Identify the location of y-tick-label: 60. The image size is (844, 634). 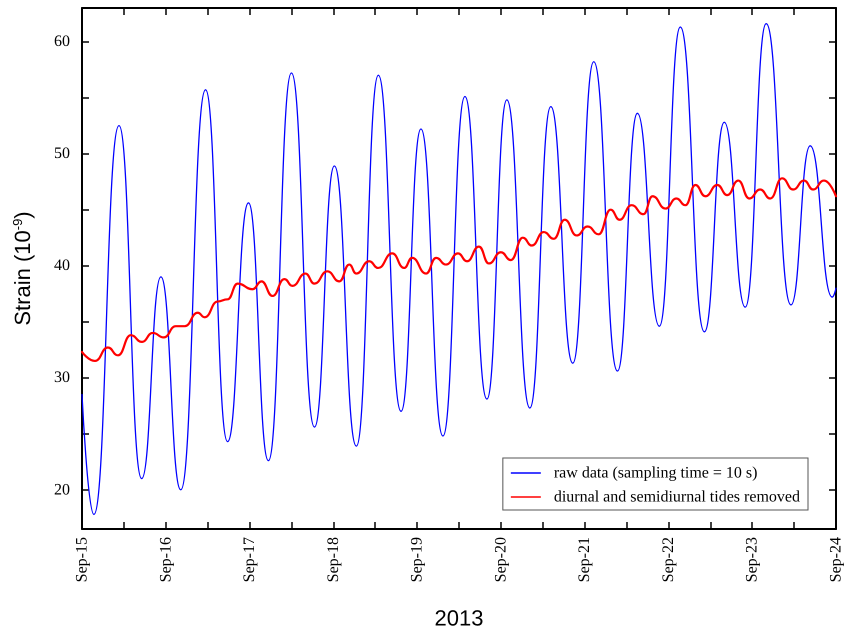
(62, 41).